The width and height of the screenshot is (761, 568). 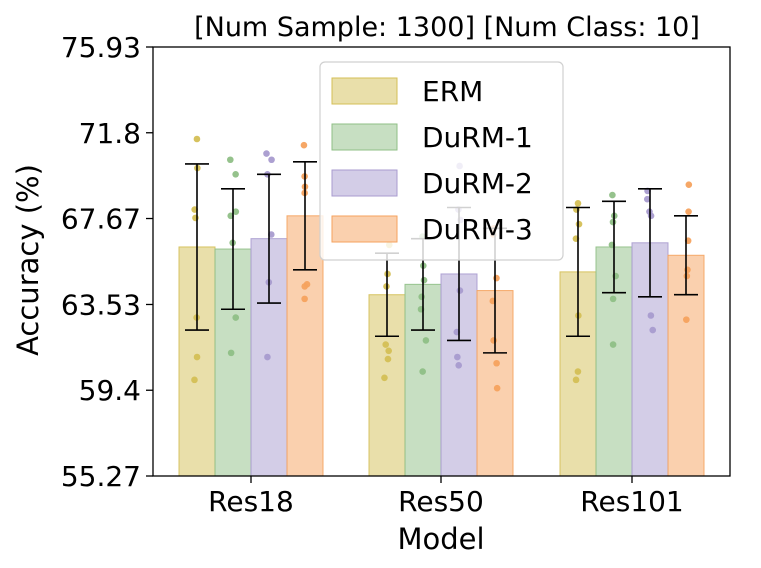 I want to click on y-tick-label: 63.53, so click(x=101, y=304).